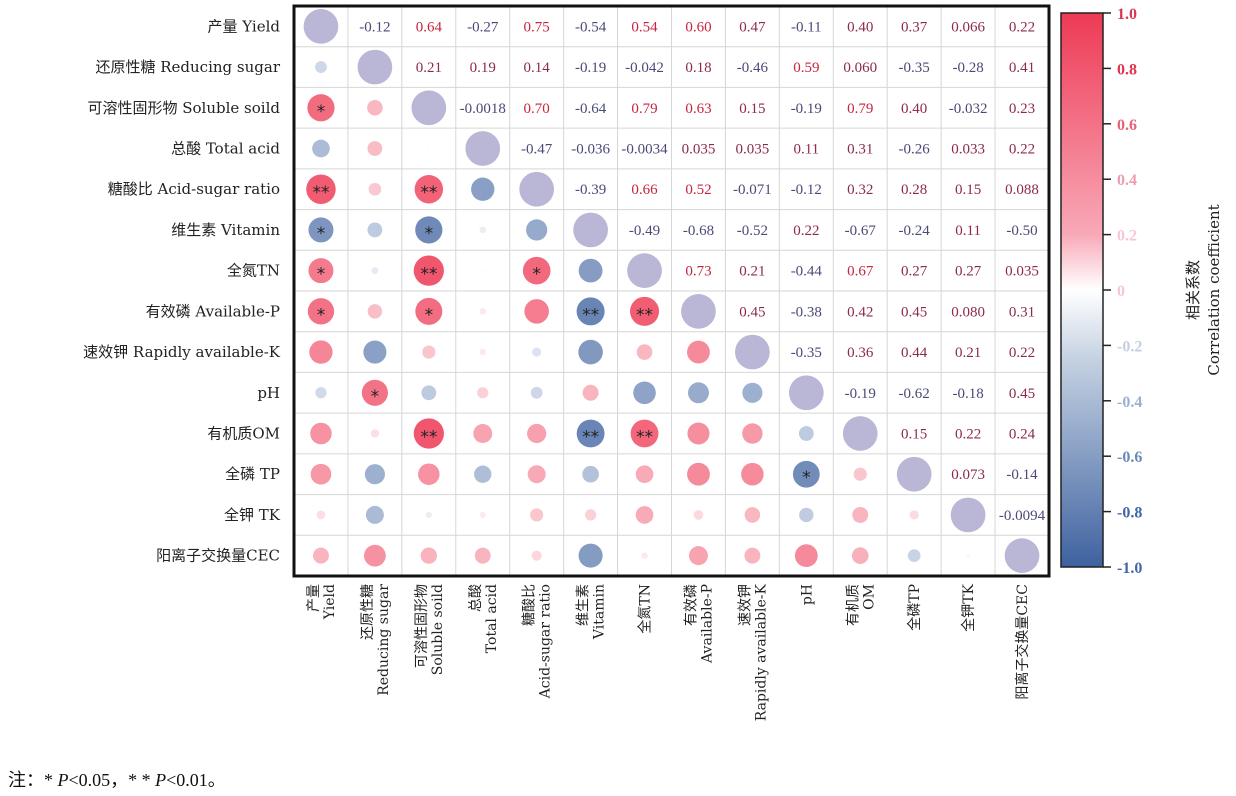 The image size is (1236, 796). What do you see at coordinates (1129, 457) in the screenshot?
I see `colorbar-tick-label: -0.6` at bounding box center [1129, 457].